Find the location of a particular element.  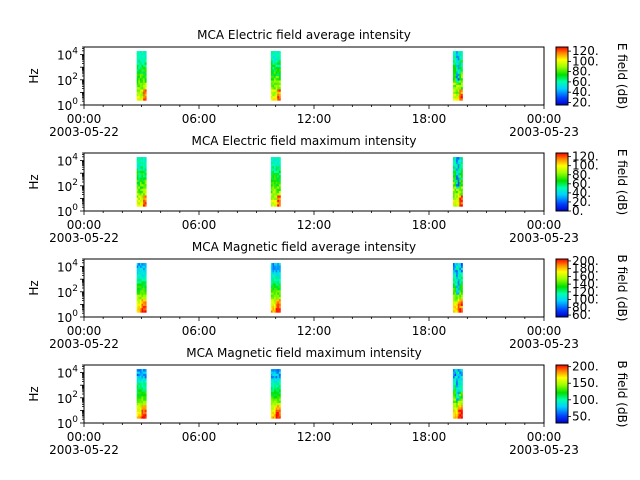

colorbar-tick-label: 0. is located at coordinates (577, 211).